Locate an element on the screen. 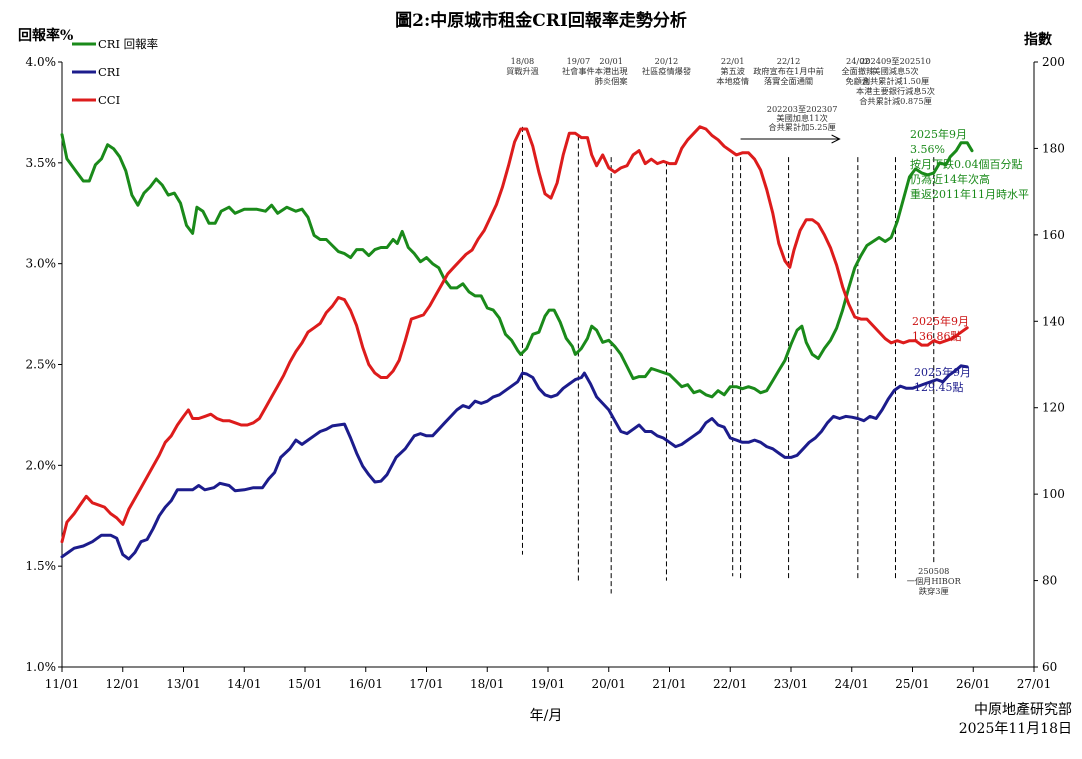 This screenshot has height=759, width=1082. y-right-ticks: 60 80 100 120 140 160 180 200 is located at coordinates (1049, 364).